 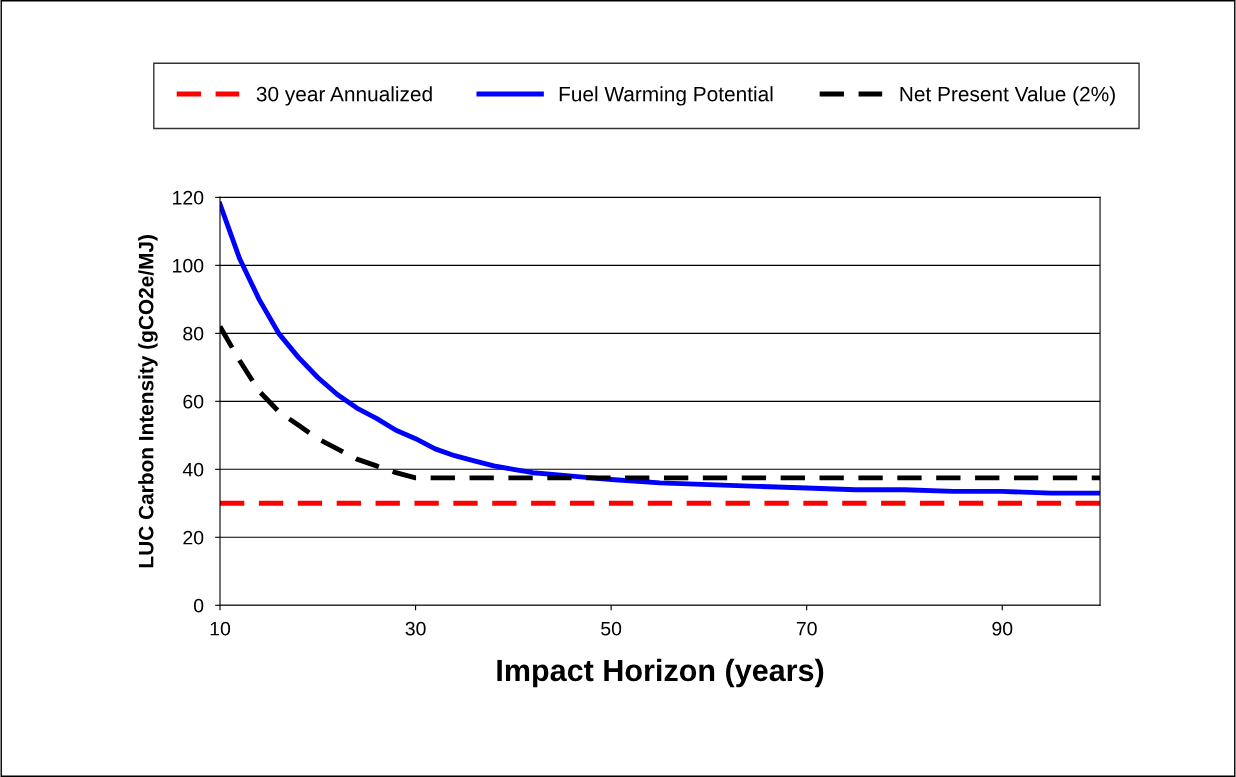 I want to click on legend-label: Fuel Warming Potential, so click(x=666, y=96).